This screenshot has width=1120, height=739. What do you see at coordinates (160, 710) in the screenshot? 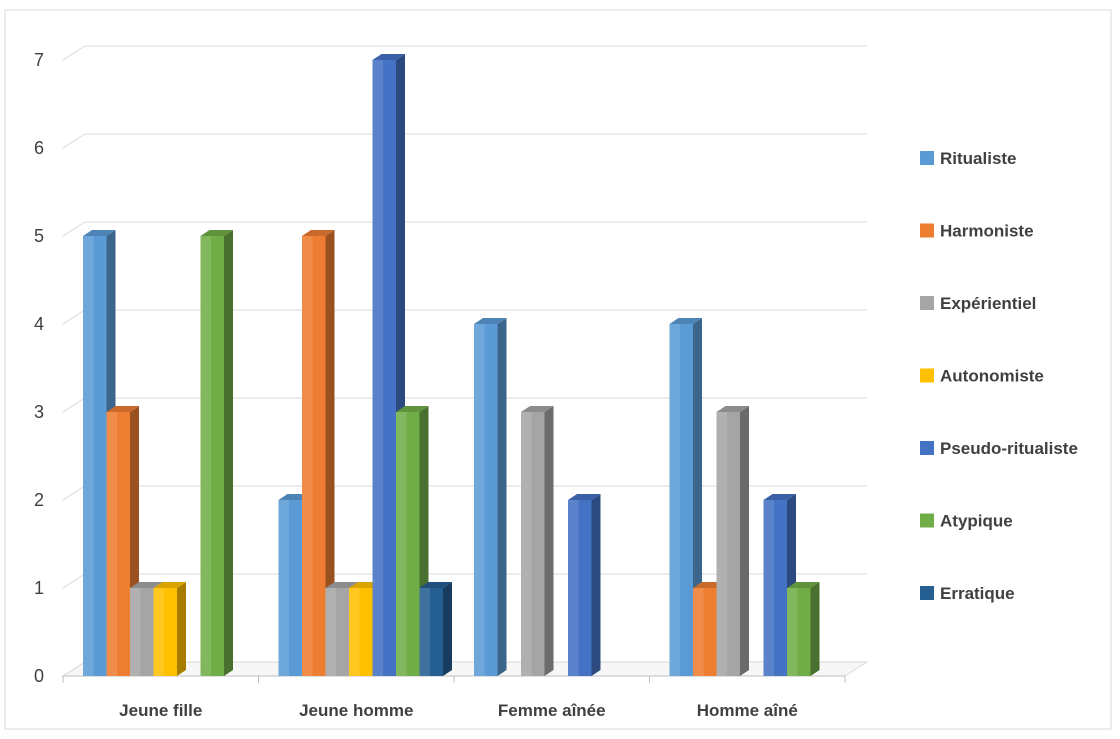
I see `x-tick-label: Jeune fille` at bounding box center [160, 710].